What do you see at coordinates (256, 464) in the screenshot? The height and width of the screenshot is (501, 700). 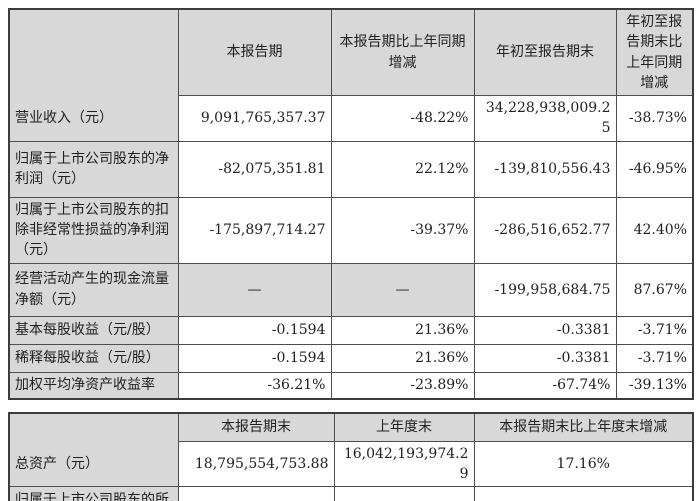 I see `cell-value: 18,795,554,753.88` at bounding box center [256, 464].